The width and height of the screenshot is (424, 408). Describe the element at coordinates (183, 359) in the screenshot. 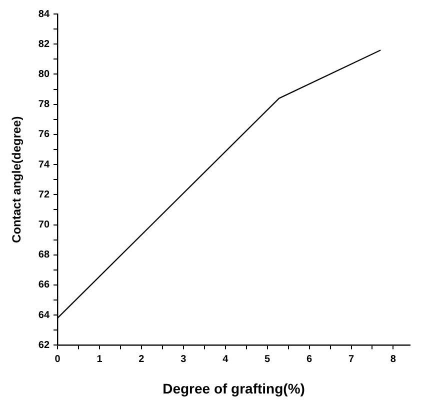

I see `x-tick-label: 3` at that location.